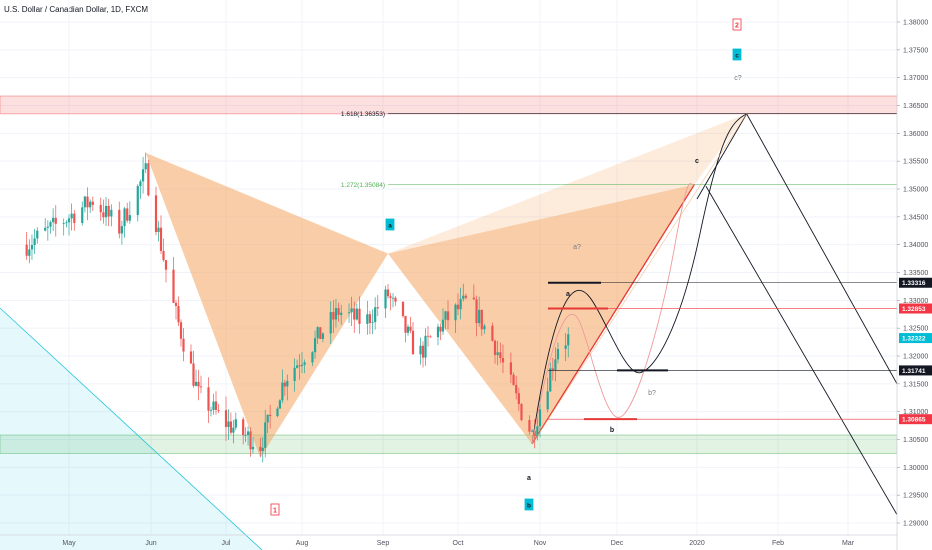 This screenshot has height=550, width=932. What do you see at coordinates (577, 247) in the screenshot?
I see `wave-label-a-question: a?` at bounding box center [577, 247].